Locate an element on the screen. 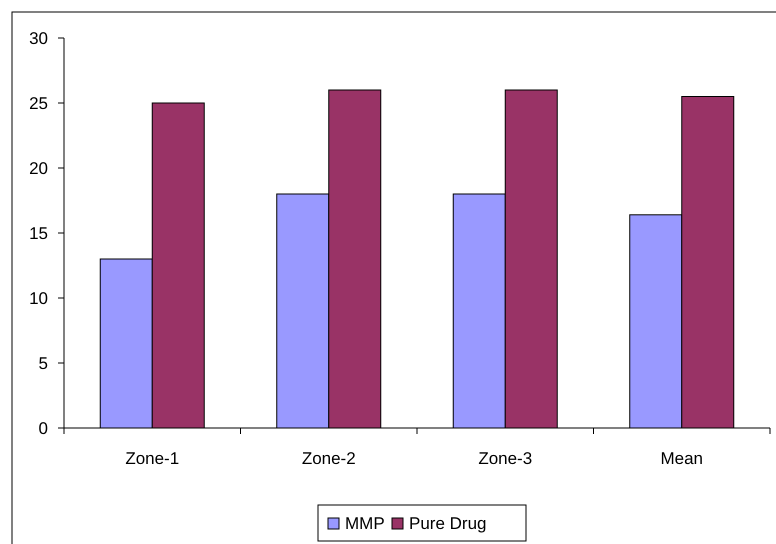  y-tick-label: 10 is located at coordinates (38, 298).